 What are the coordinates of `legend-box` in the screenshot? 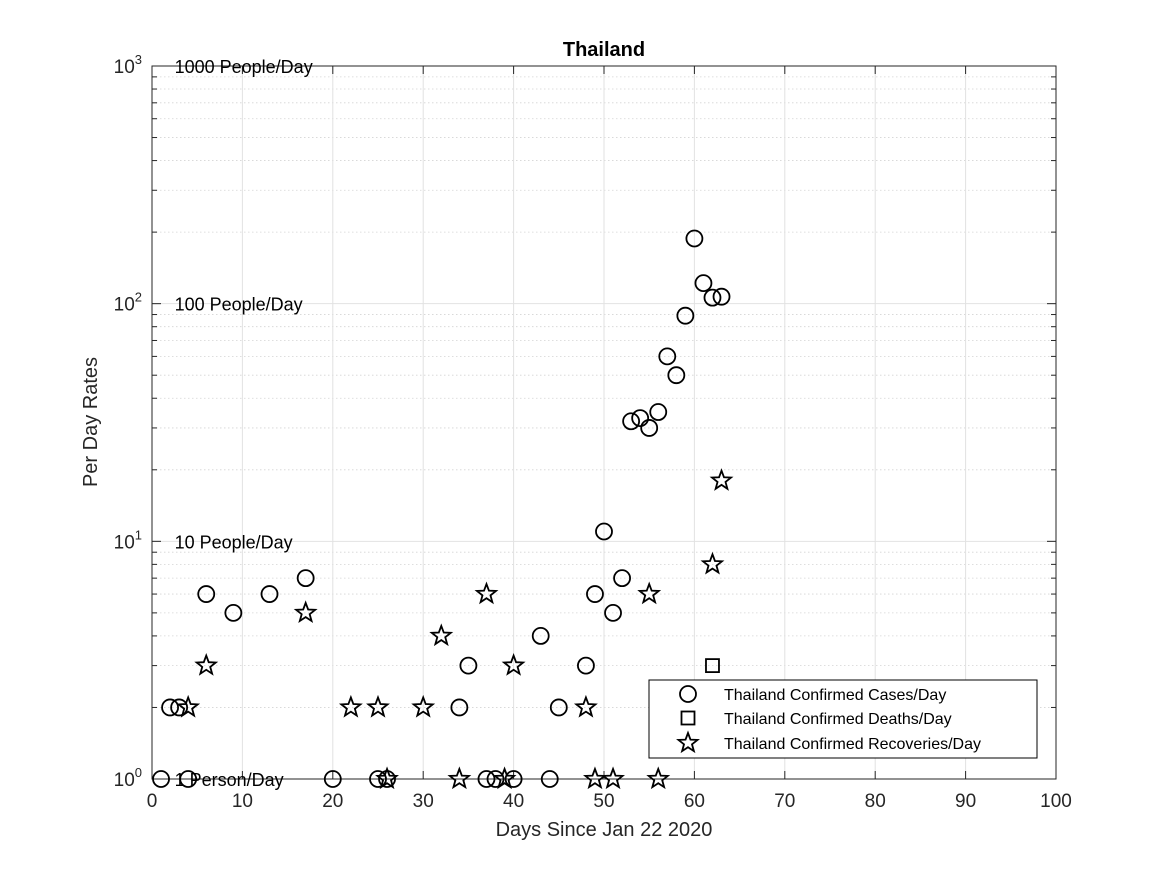 It's located at (843, 719).